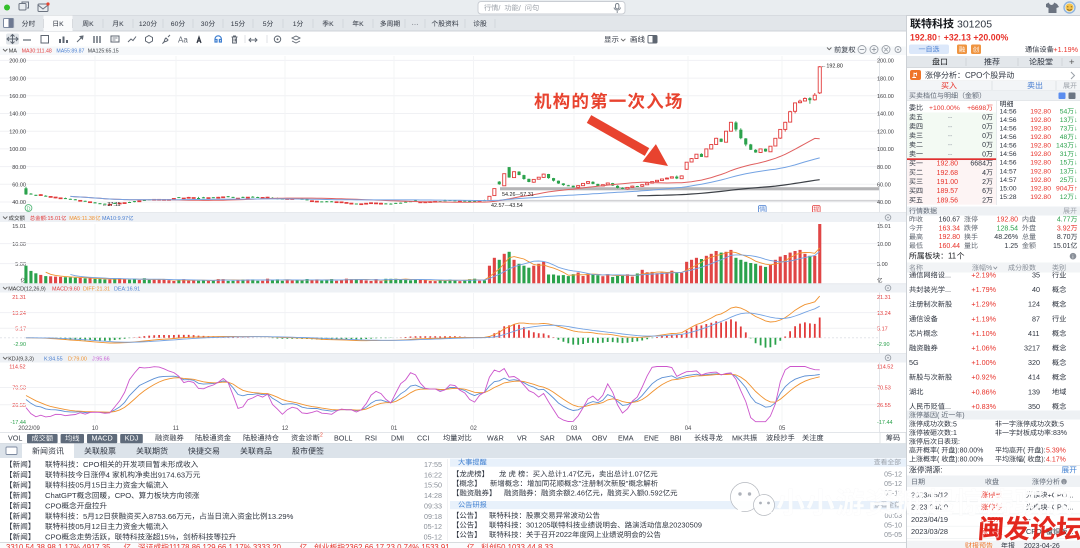  Describe the element at coordinates (95, 429) in the screenshot. I see `svg-text: 10` at that location.